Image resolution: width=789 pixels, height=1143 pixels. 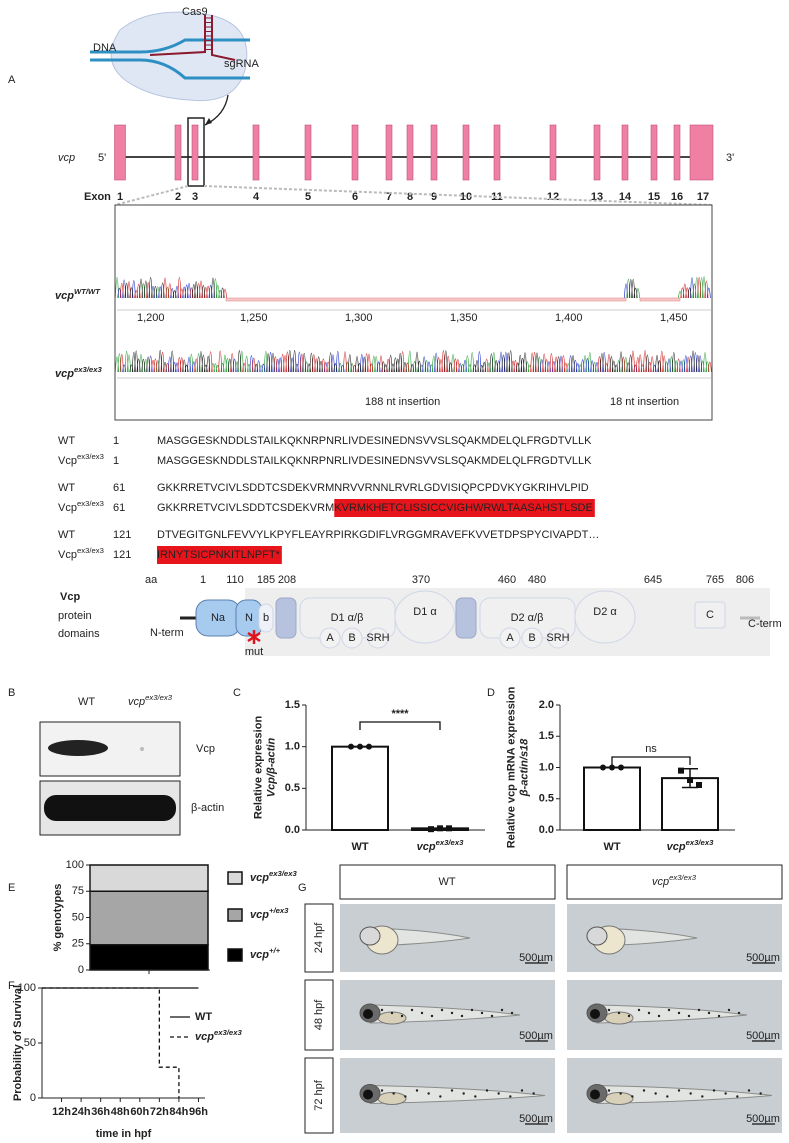 What do you see at coordinates (264, 768) in the screenshot?
I see `y-axis-label: Relative expressionVcp/β-actin` at bounding box center [264, 768].